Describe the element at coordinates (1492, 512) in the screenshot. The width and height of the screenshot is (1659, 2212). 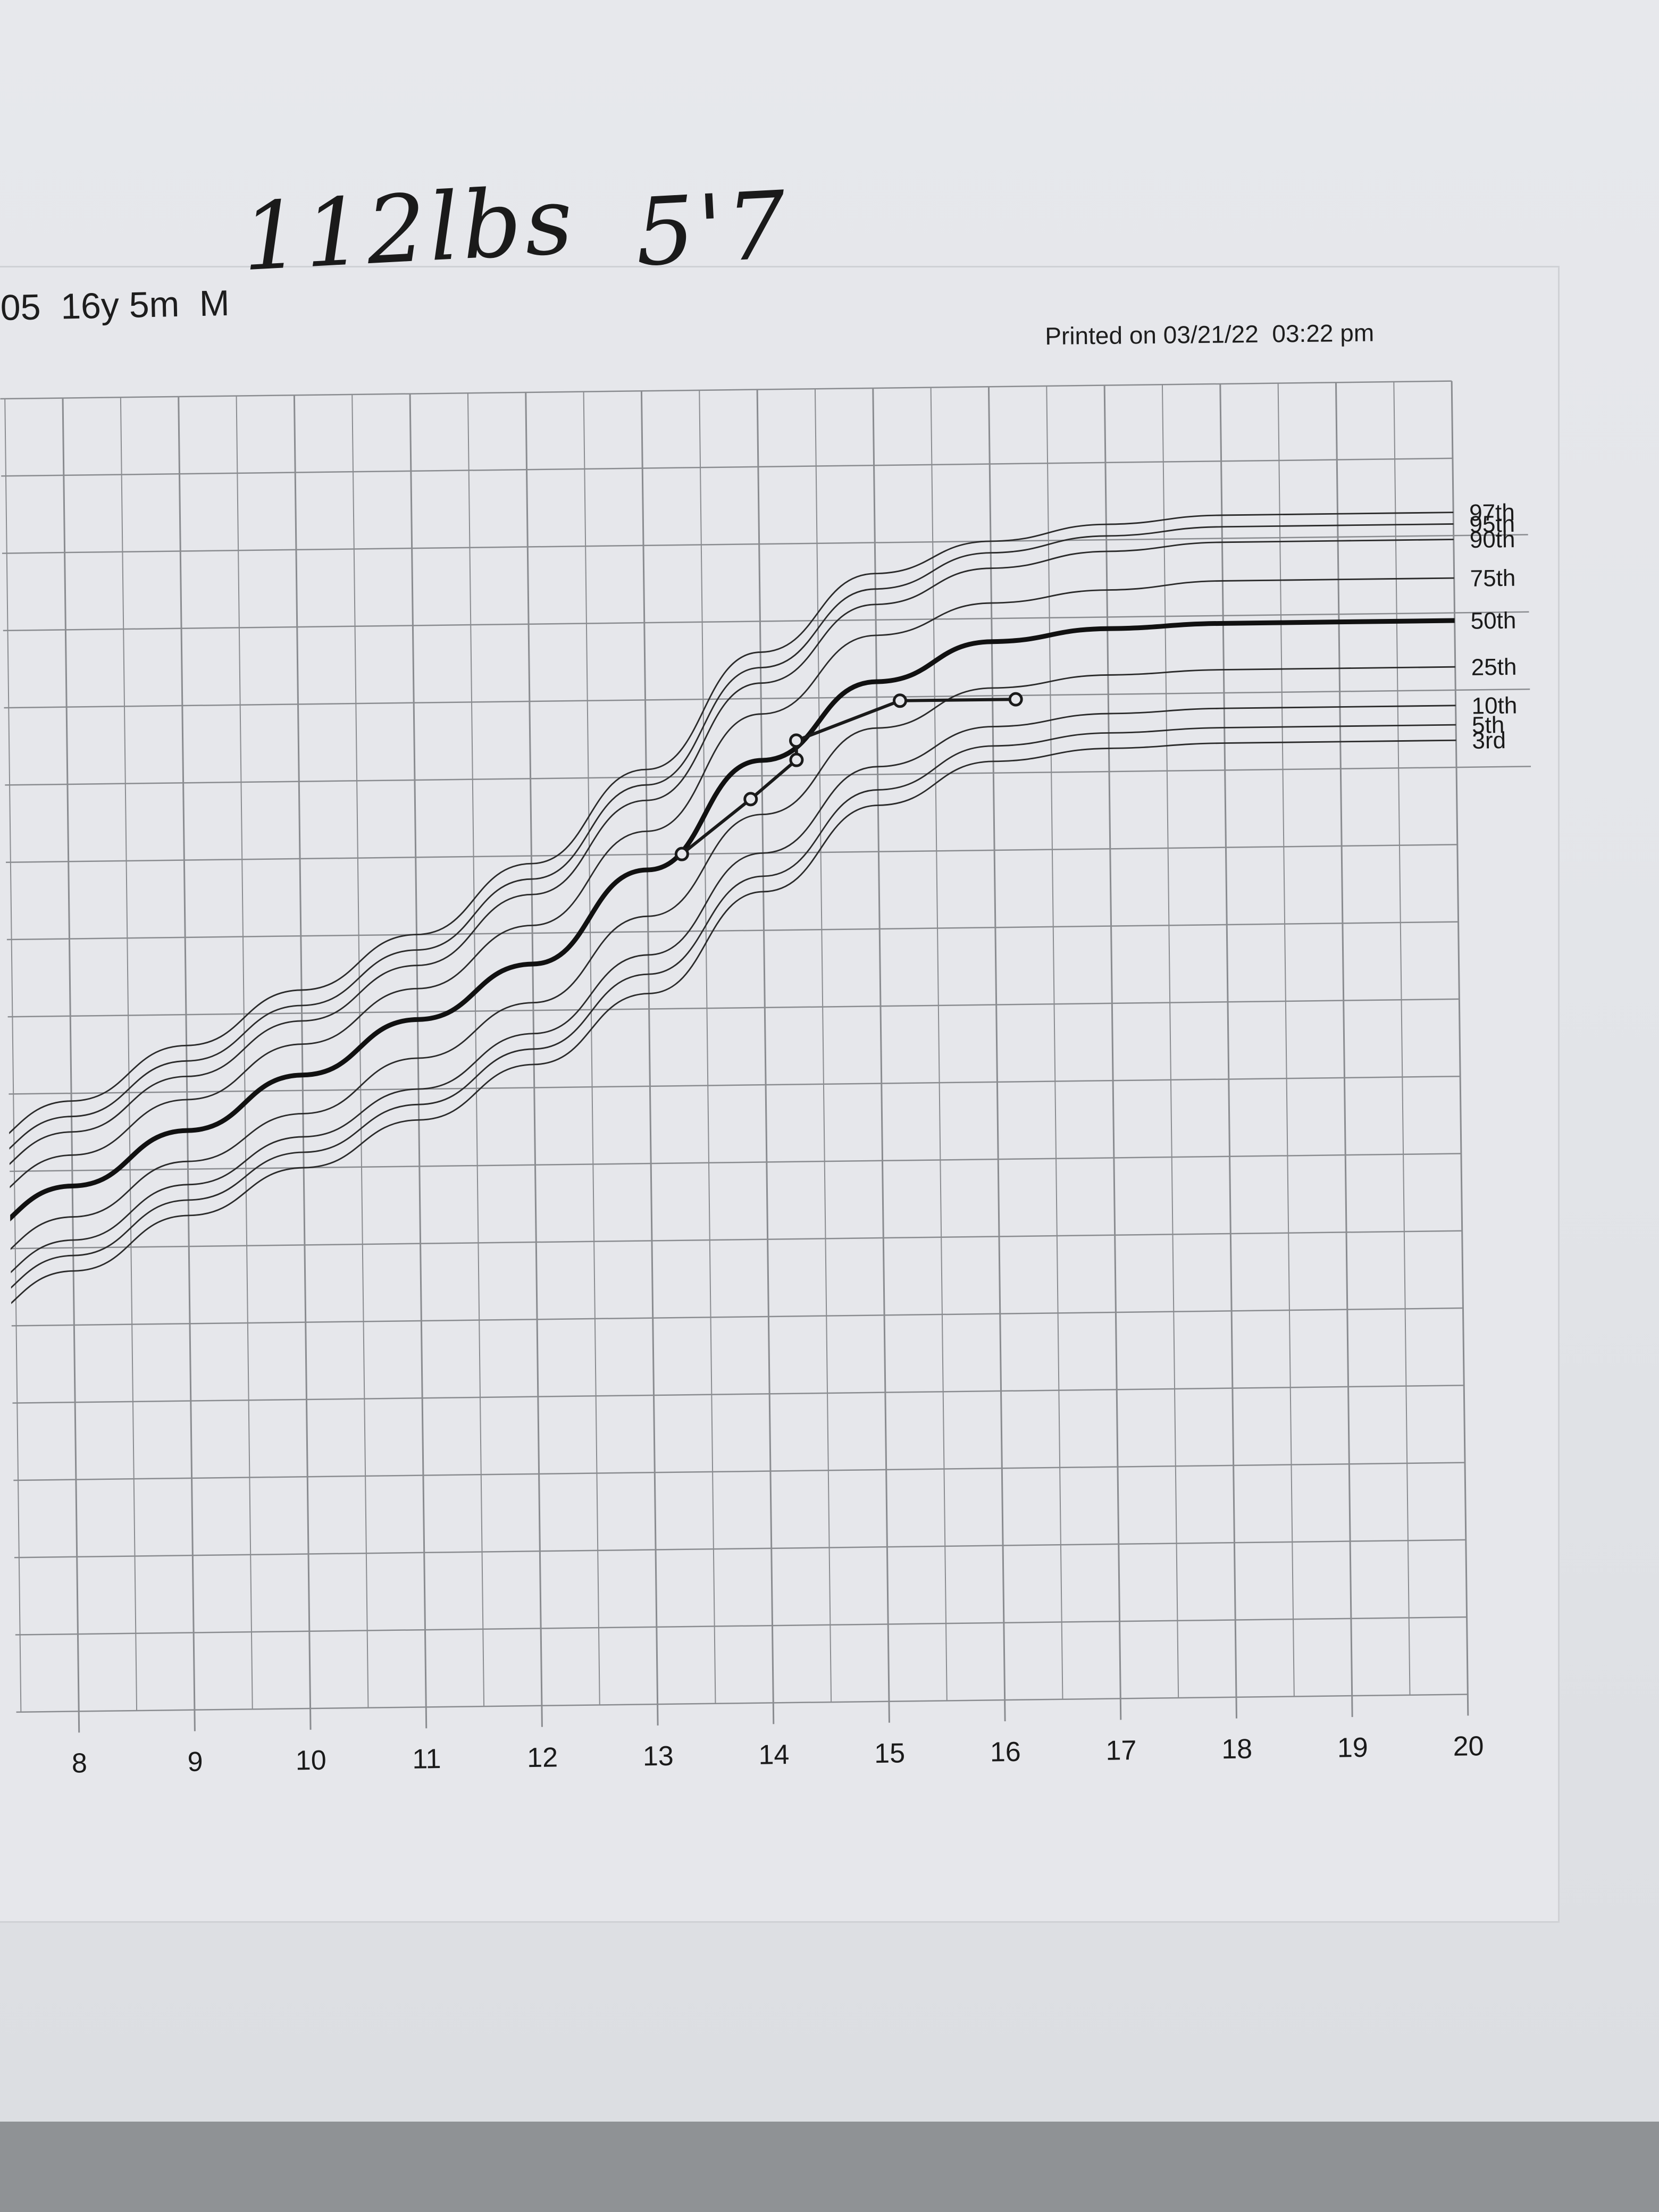
I see `percentile-label-97th: 97th` at that location.